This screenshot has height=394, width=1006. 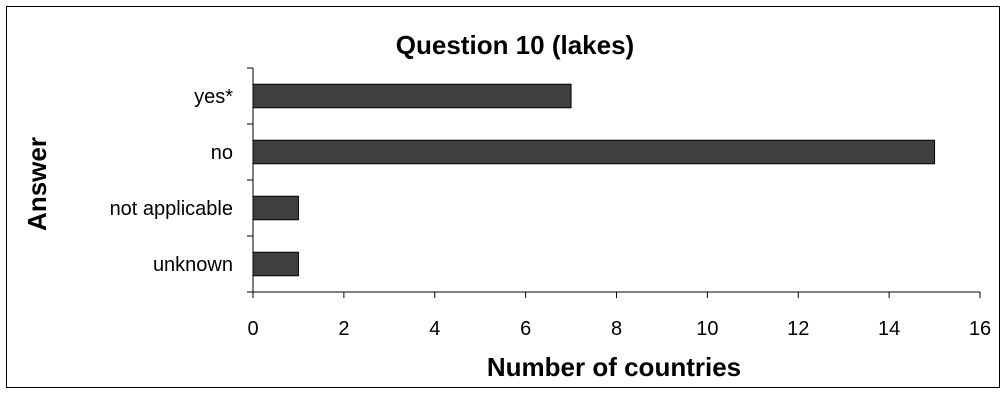 I want to click on x-axis-title: Number of countries, so click(x=614, y=367).